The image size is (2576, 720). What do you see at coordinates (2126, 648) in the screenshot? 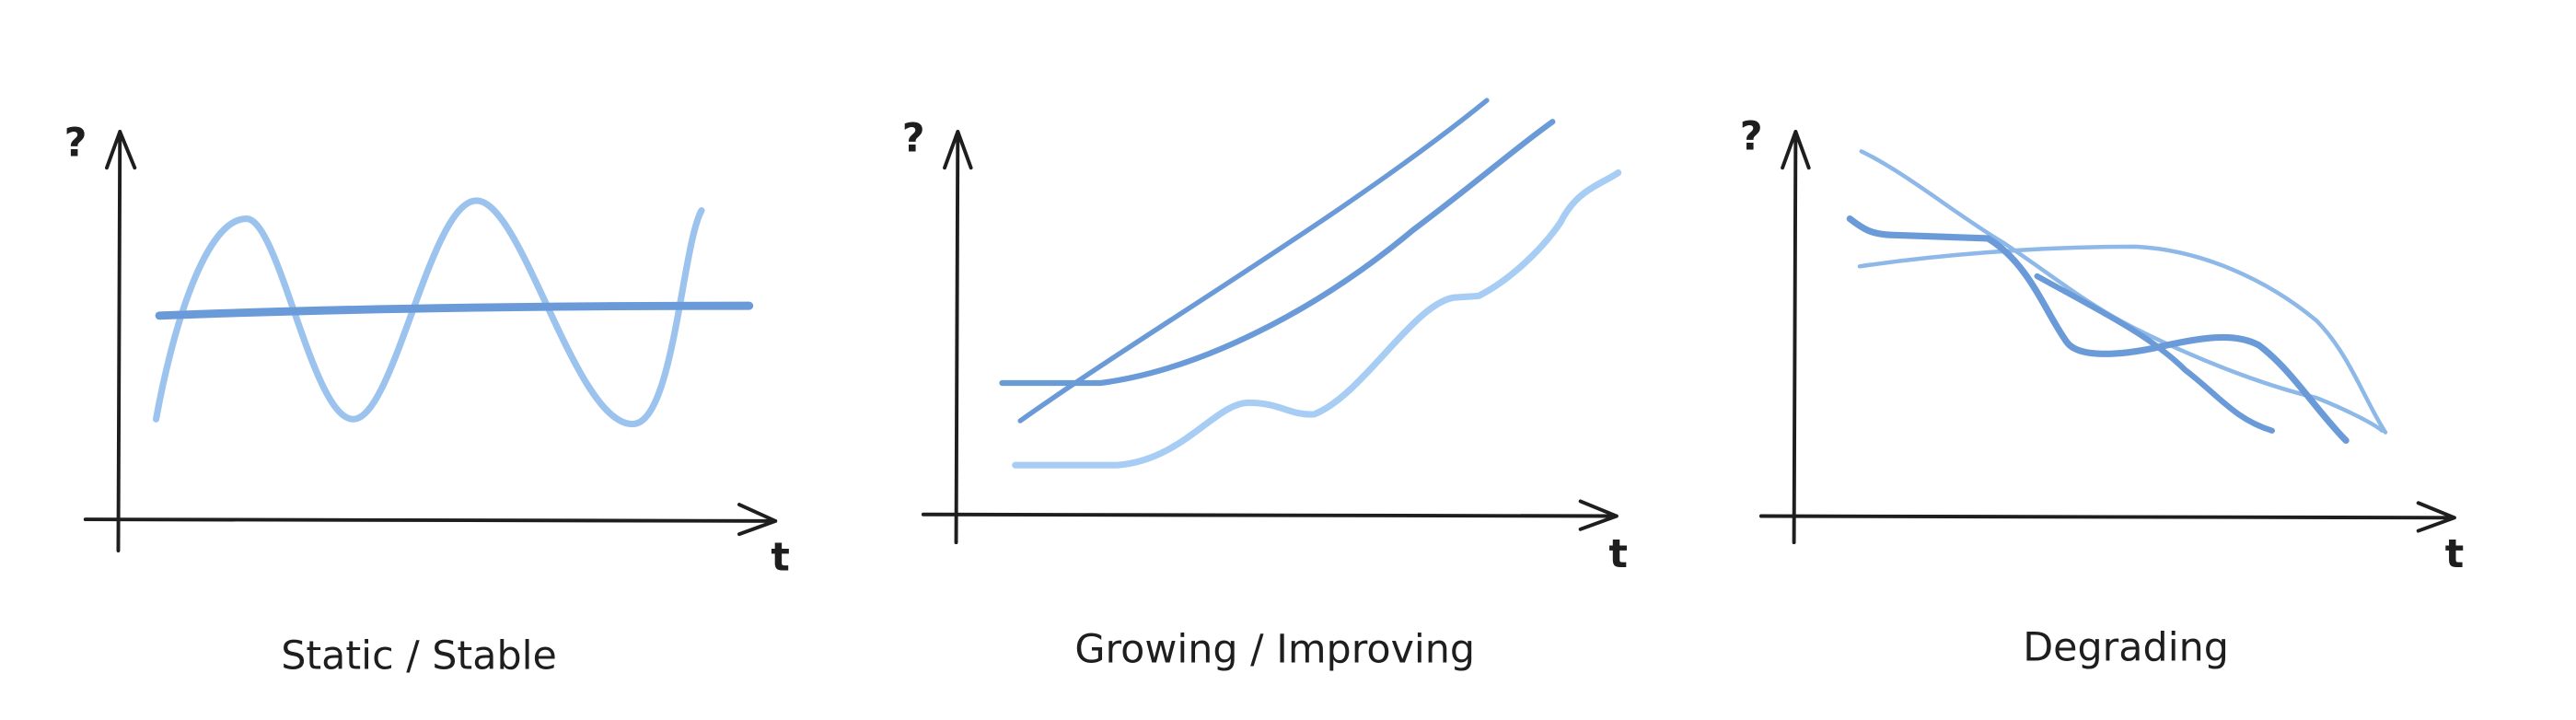
I see `caption: Degrading` at bounding box center [2126, 648].